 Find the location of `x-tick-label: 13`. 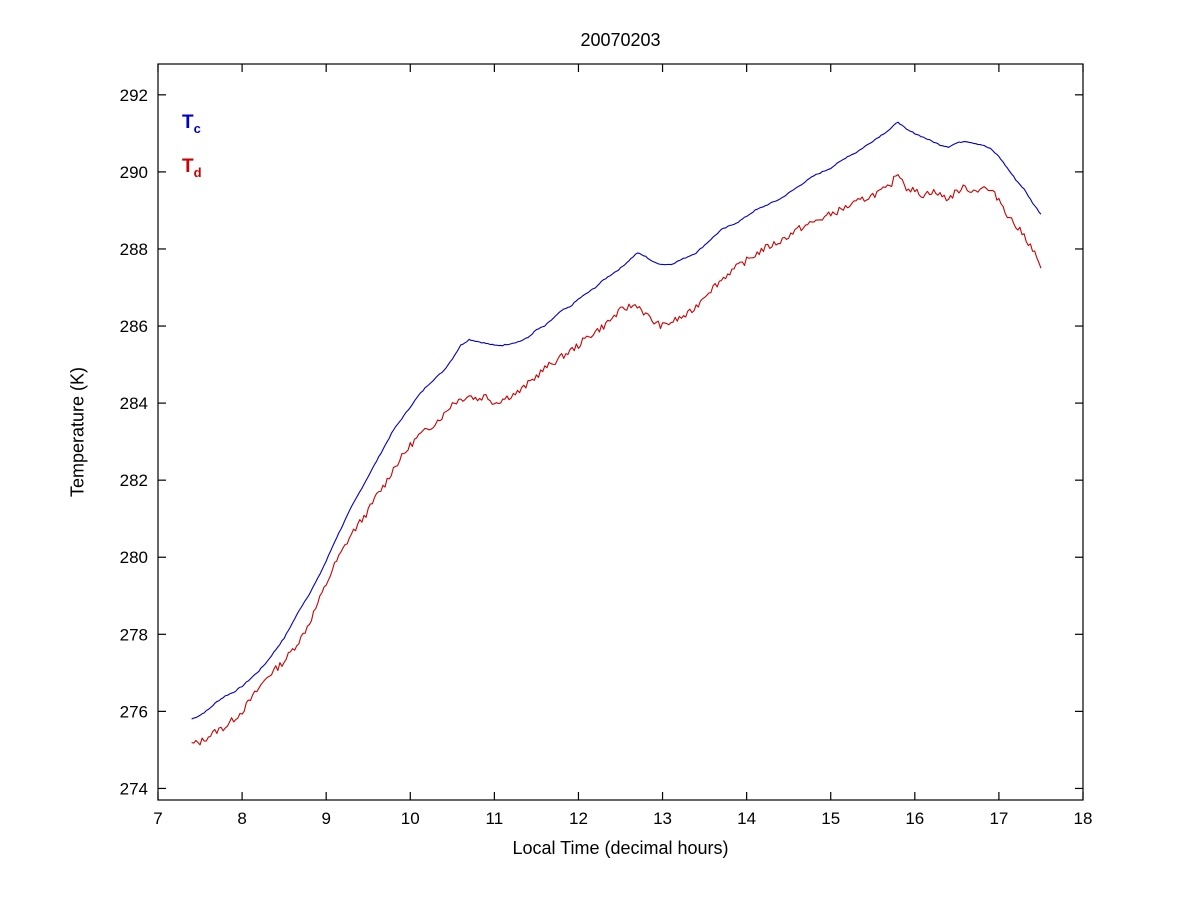

x-tick-label: 13 is located at coordinates (662, 818).